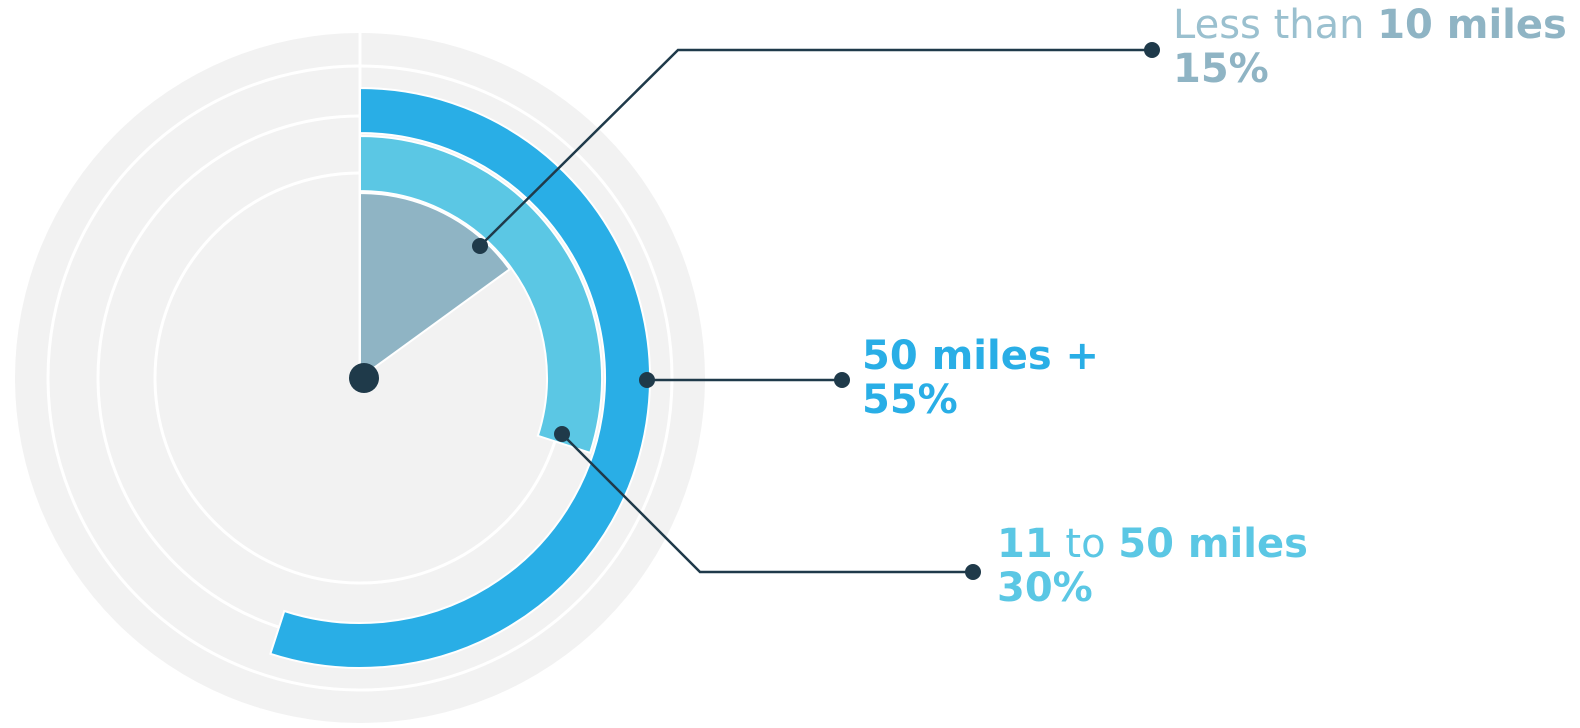 This screenshot has height=728, width=1580. Describe the element at coordinates (973, 572) in the screenshot. I see `leader-11-to-50-miles-end-dot` at that location.